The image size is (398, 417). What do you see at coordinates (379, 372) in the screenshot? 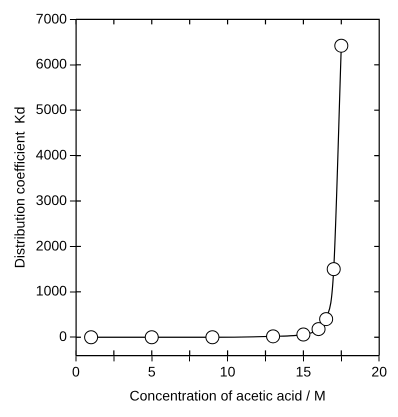
I see `x-tick-label: 20` at bounding box center [379, 372].